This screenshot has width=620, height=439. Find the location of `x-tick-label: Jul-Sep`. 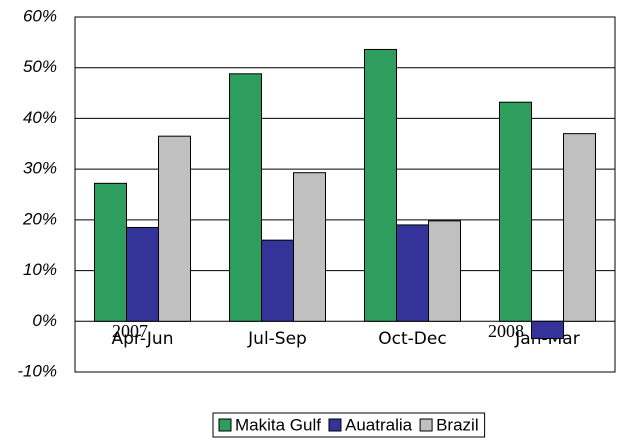

x-tick-label: Jul-Sep is located at coordinates (277, 339).